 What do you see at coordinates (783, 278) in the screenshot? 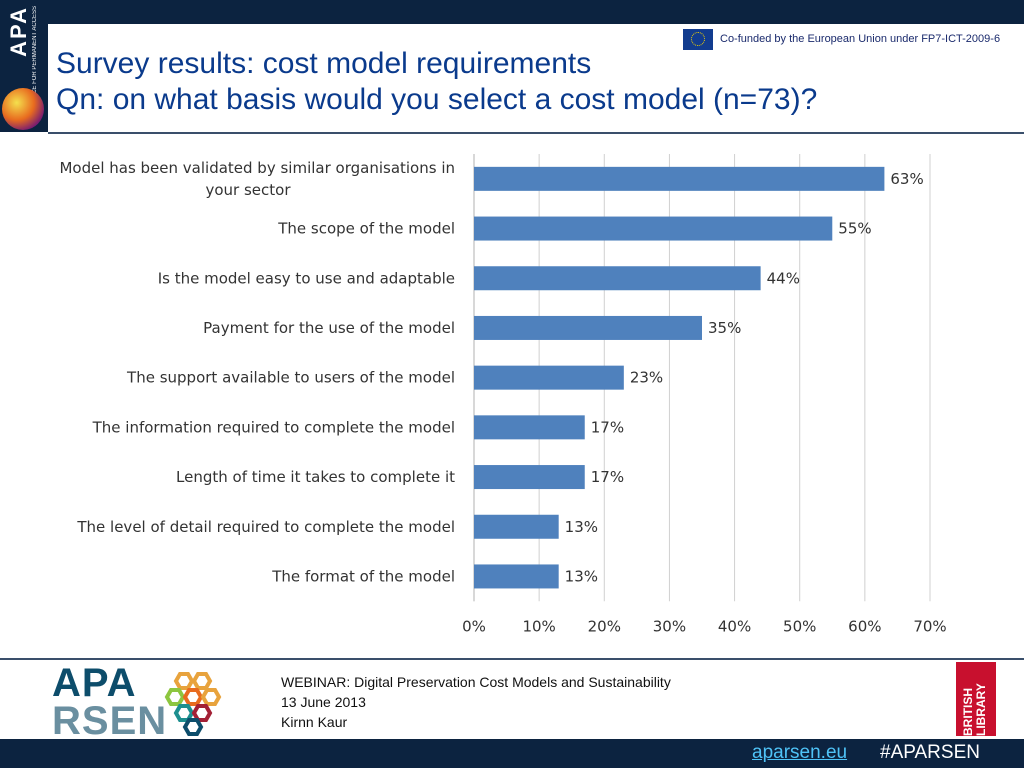
I see `data-label: 44%` at bounding box center [783, 278].